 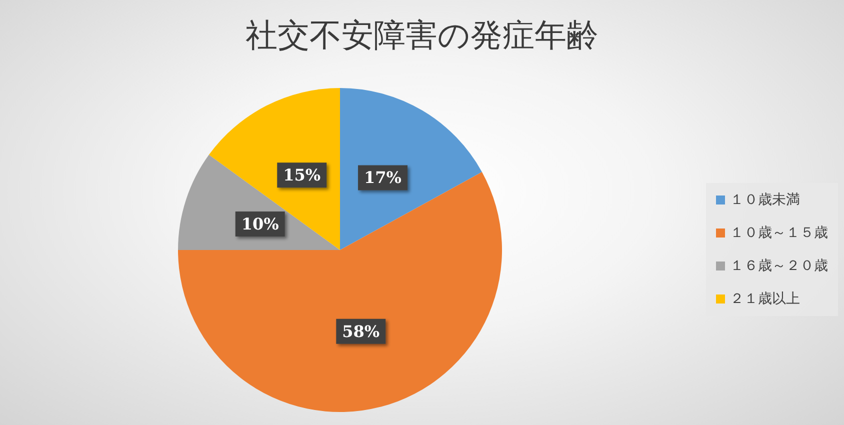 What do you see at coordinates (361, 331) in the screenshot?
I see `data-label: 58%` at bounding box center [361, 331].